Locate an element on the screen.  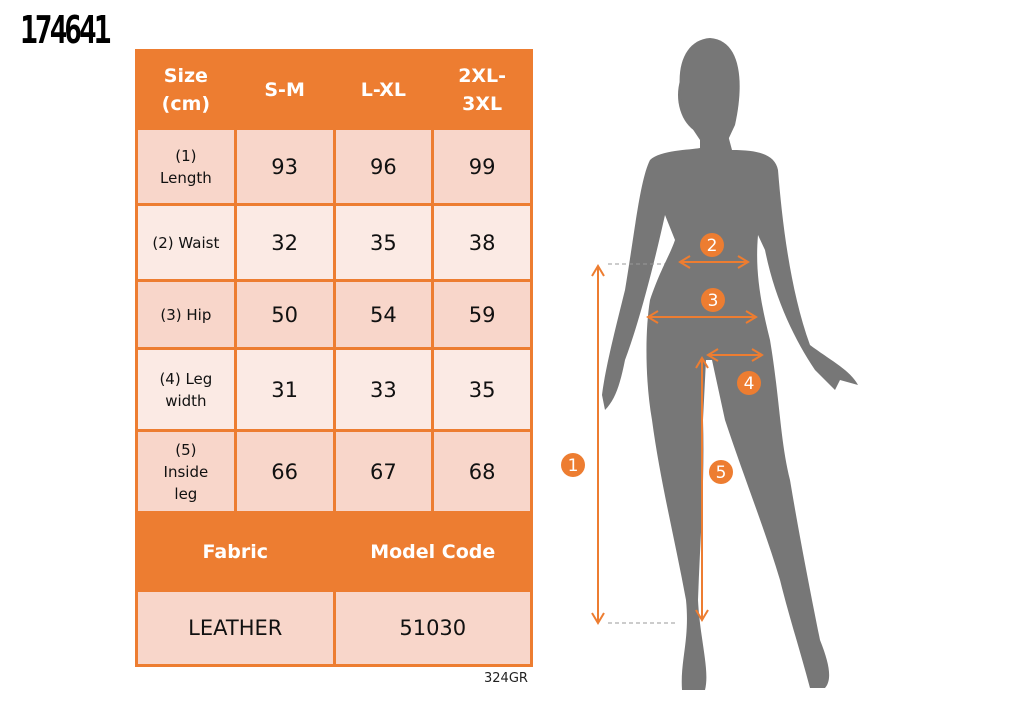
row-label: (3) Hip is located at coordinates (186, 314).